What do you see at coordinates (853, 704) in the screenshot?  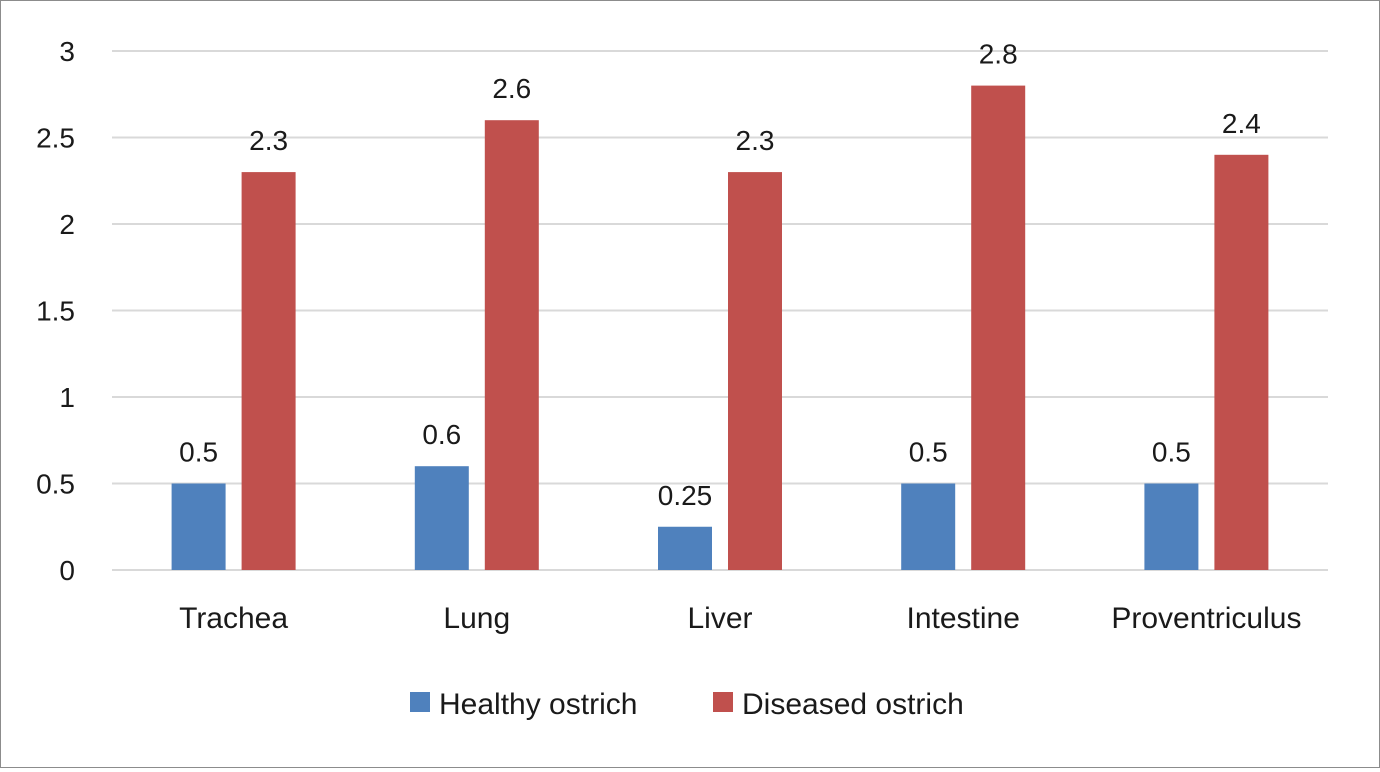 I see `legend-label: Diseased ostrich` at bounding box center [853, 704].